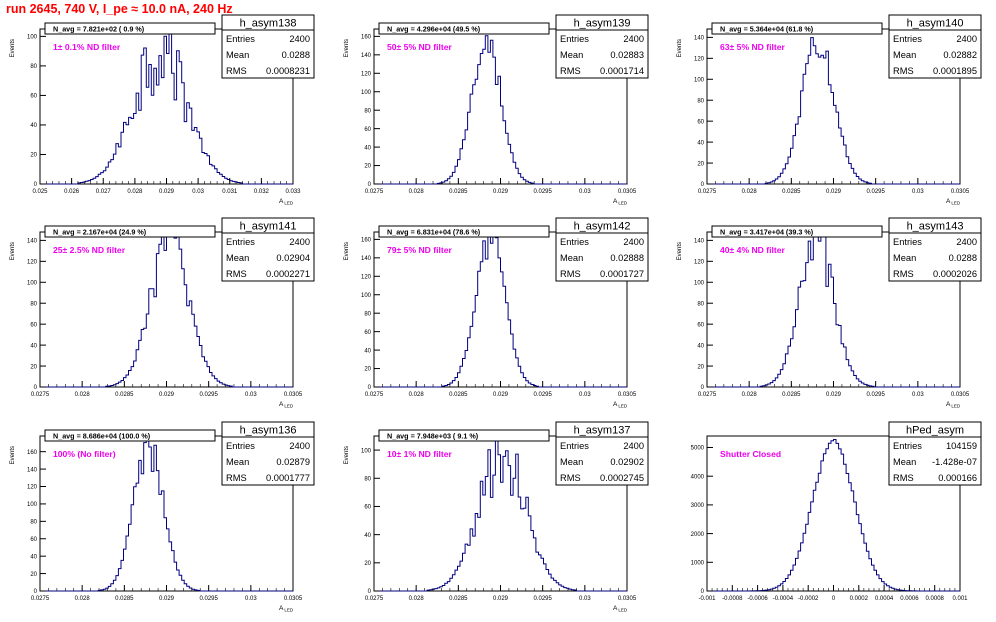  I want to click on histogram-name: hPed_asym, so click(935, 431).